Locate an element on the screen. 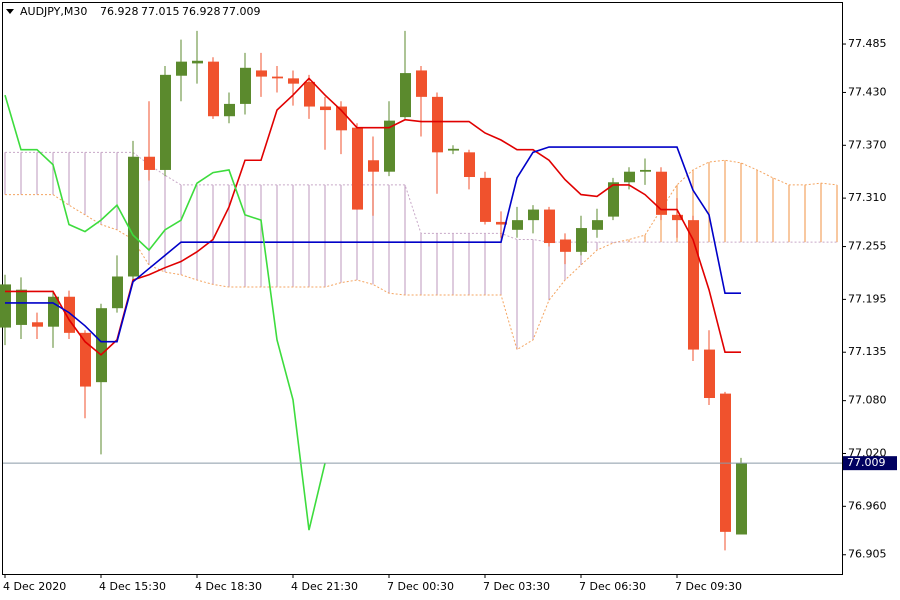 This screenshot has height=600, width=900. x-tick-label: 4 Dec 18:30 is located at coordinates (228, 586).